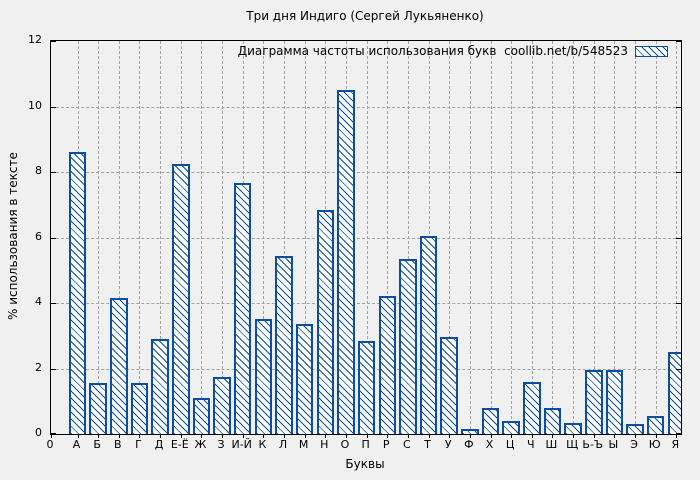  I want to click on x-tick-label: Х, so click(489, 444).